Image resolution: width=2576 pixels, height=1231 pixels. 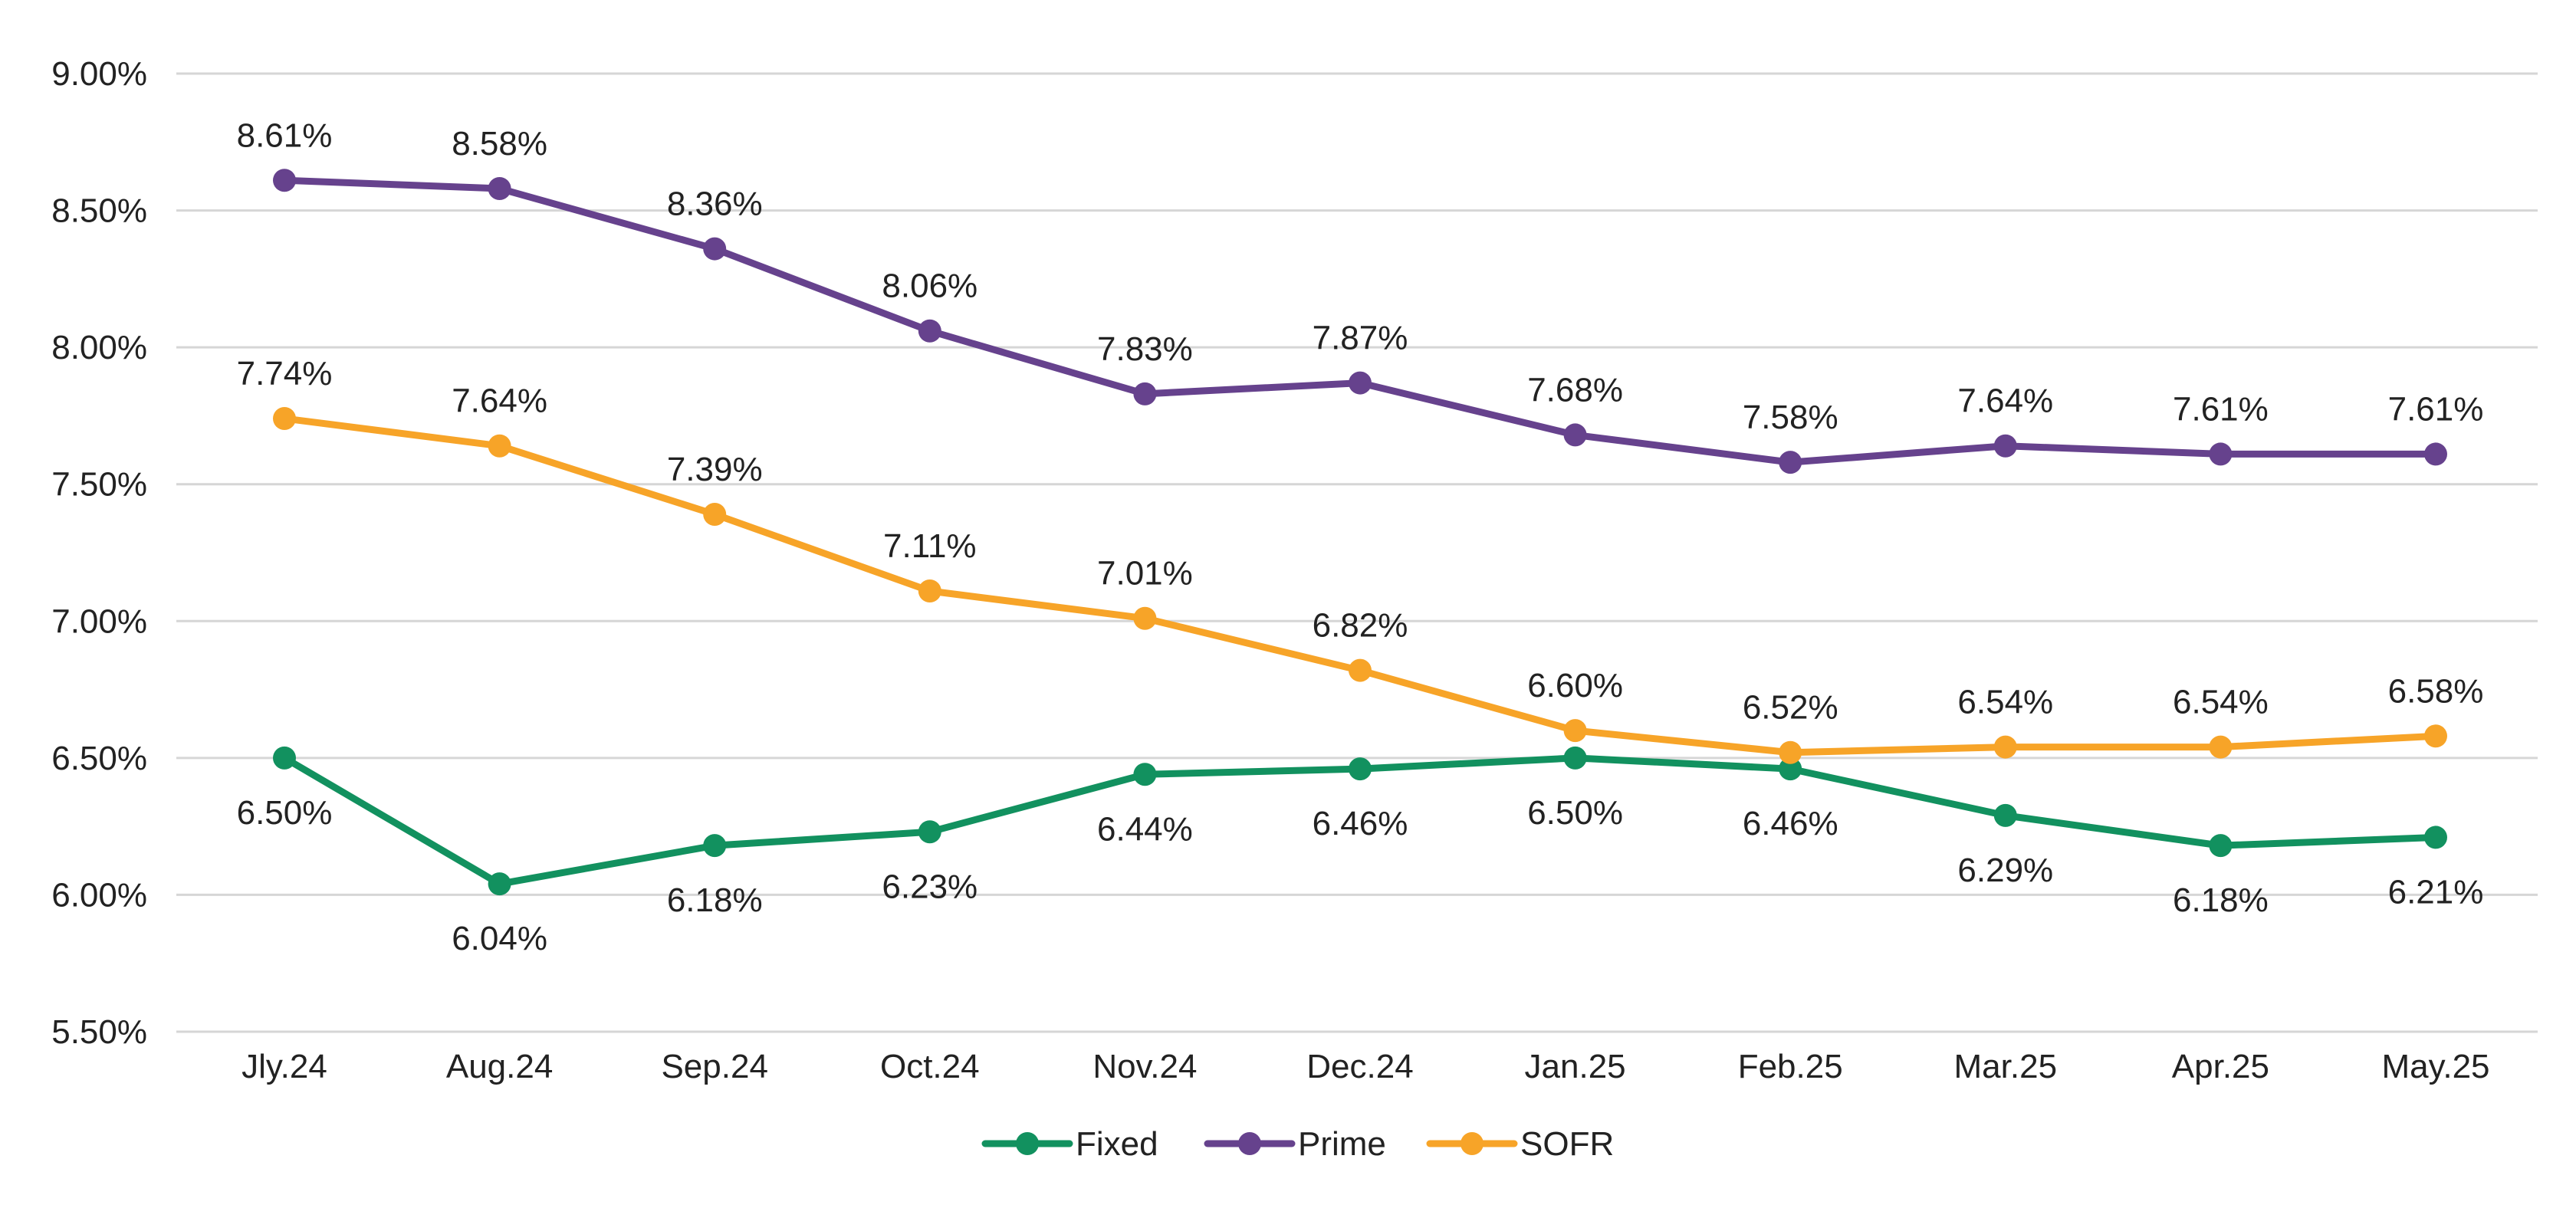 What do you see at coordinates (499, 1066) in the screenshot?
I see `x-tick-label: Aug.24` at bounding box center [499, 1066].